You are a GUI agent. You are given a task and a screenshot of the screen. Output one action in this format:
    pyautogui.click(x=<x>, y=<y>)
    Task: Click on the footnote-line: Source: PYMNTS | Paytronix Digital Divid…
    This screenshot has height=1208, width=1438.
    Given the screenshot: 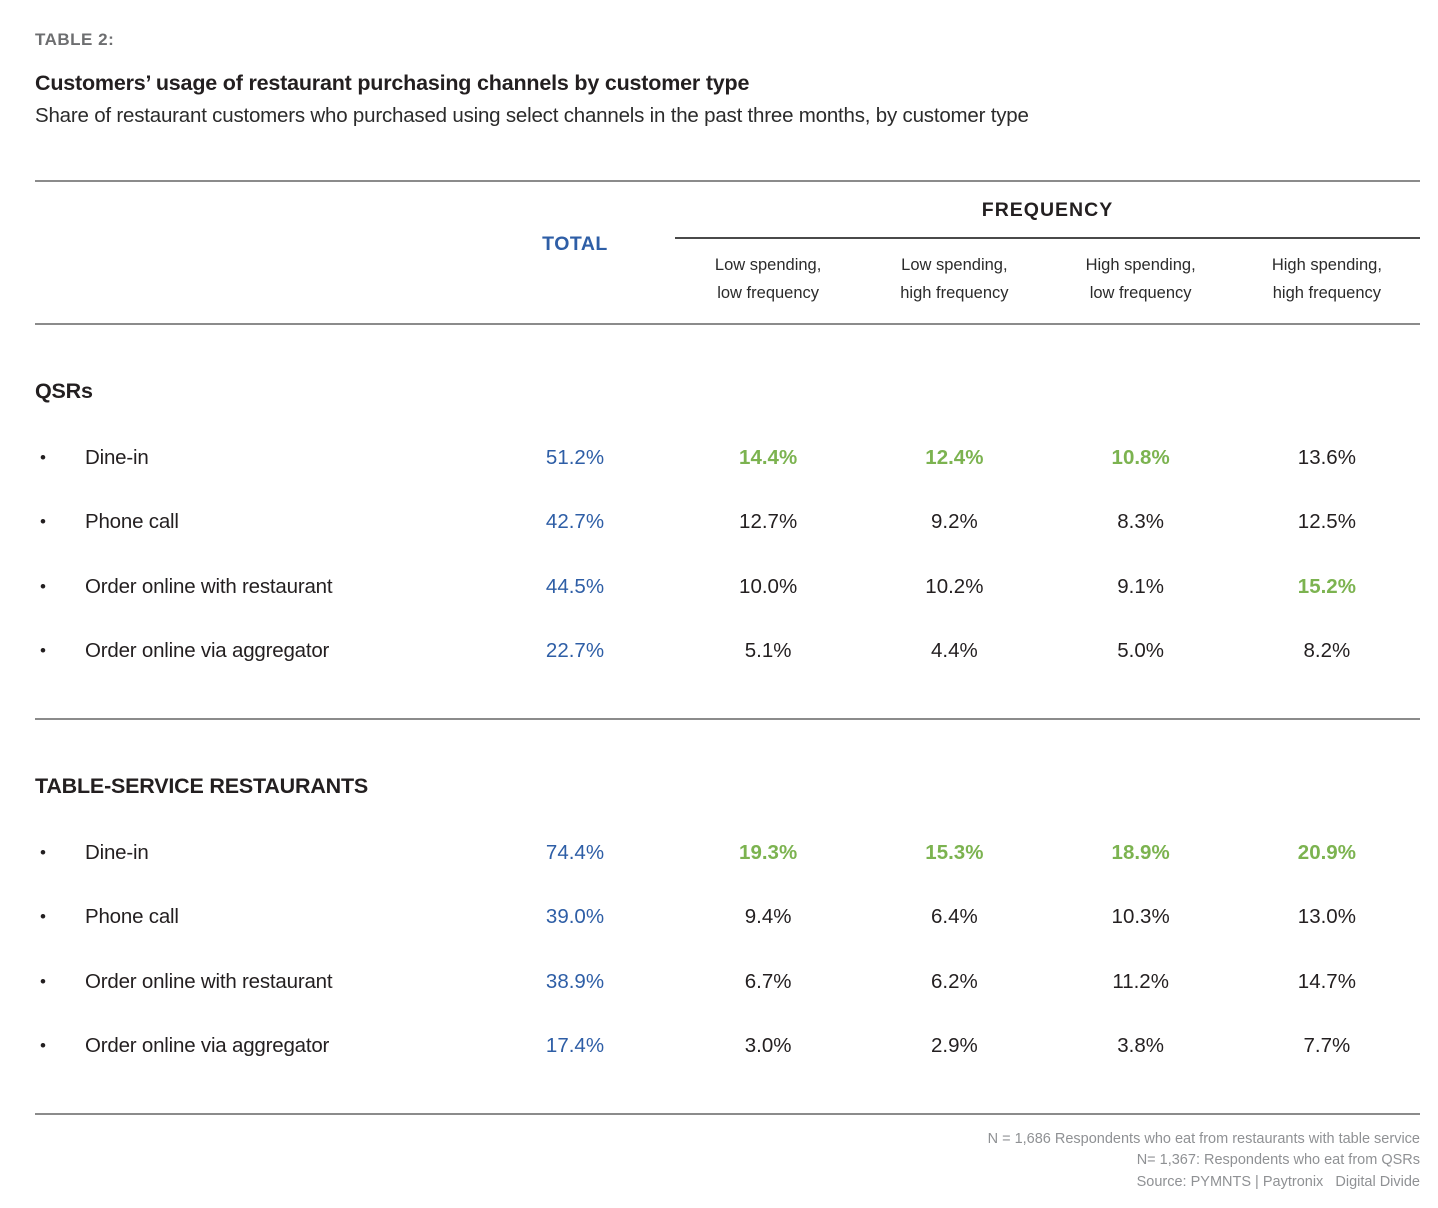 What is the action you would take?
    pyautogui.click(x=1278, y=1181)
    